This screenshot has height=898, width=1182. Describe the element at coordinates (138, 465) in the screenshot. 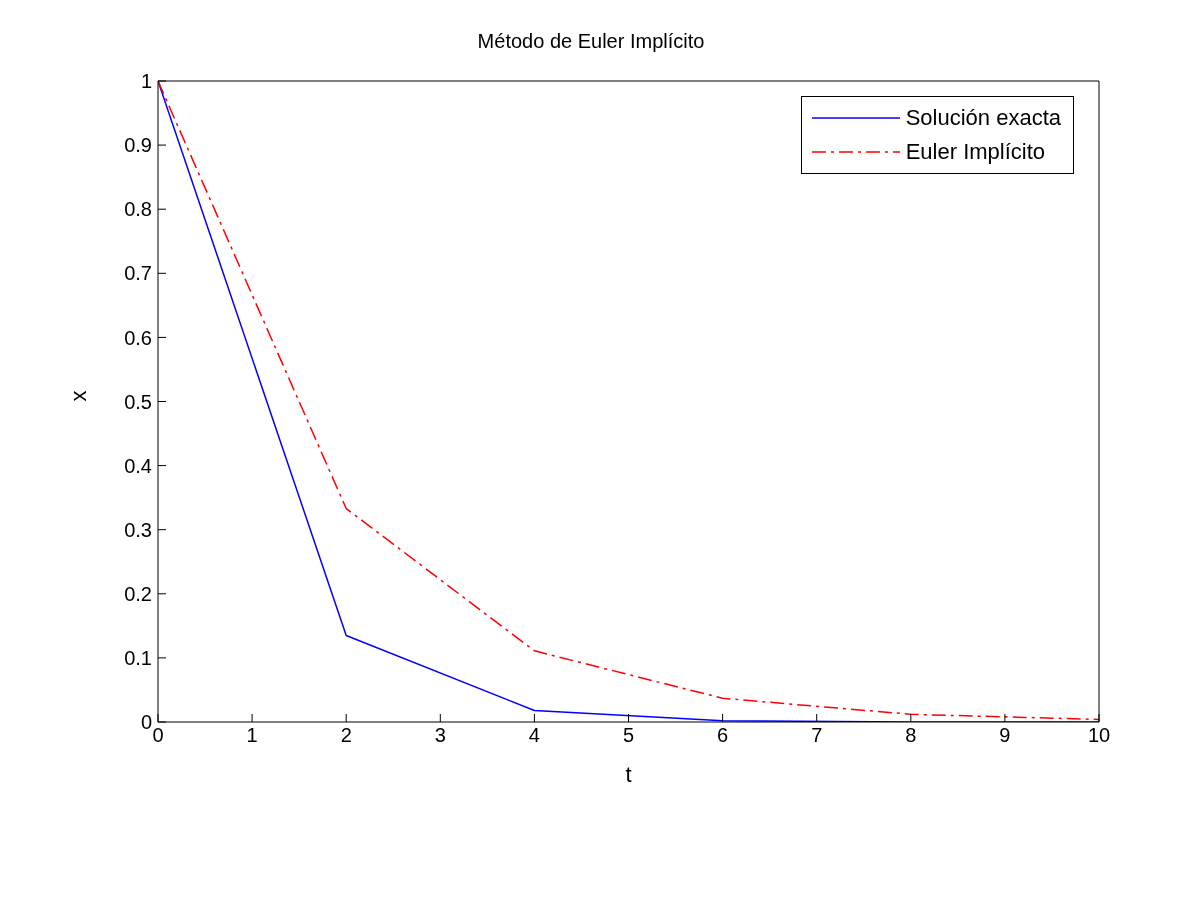

I see `y-tick-label: 0.4` at that location.